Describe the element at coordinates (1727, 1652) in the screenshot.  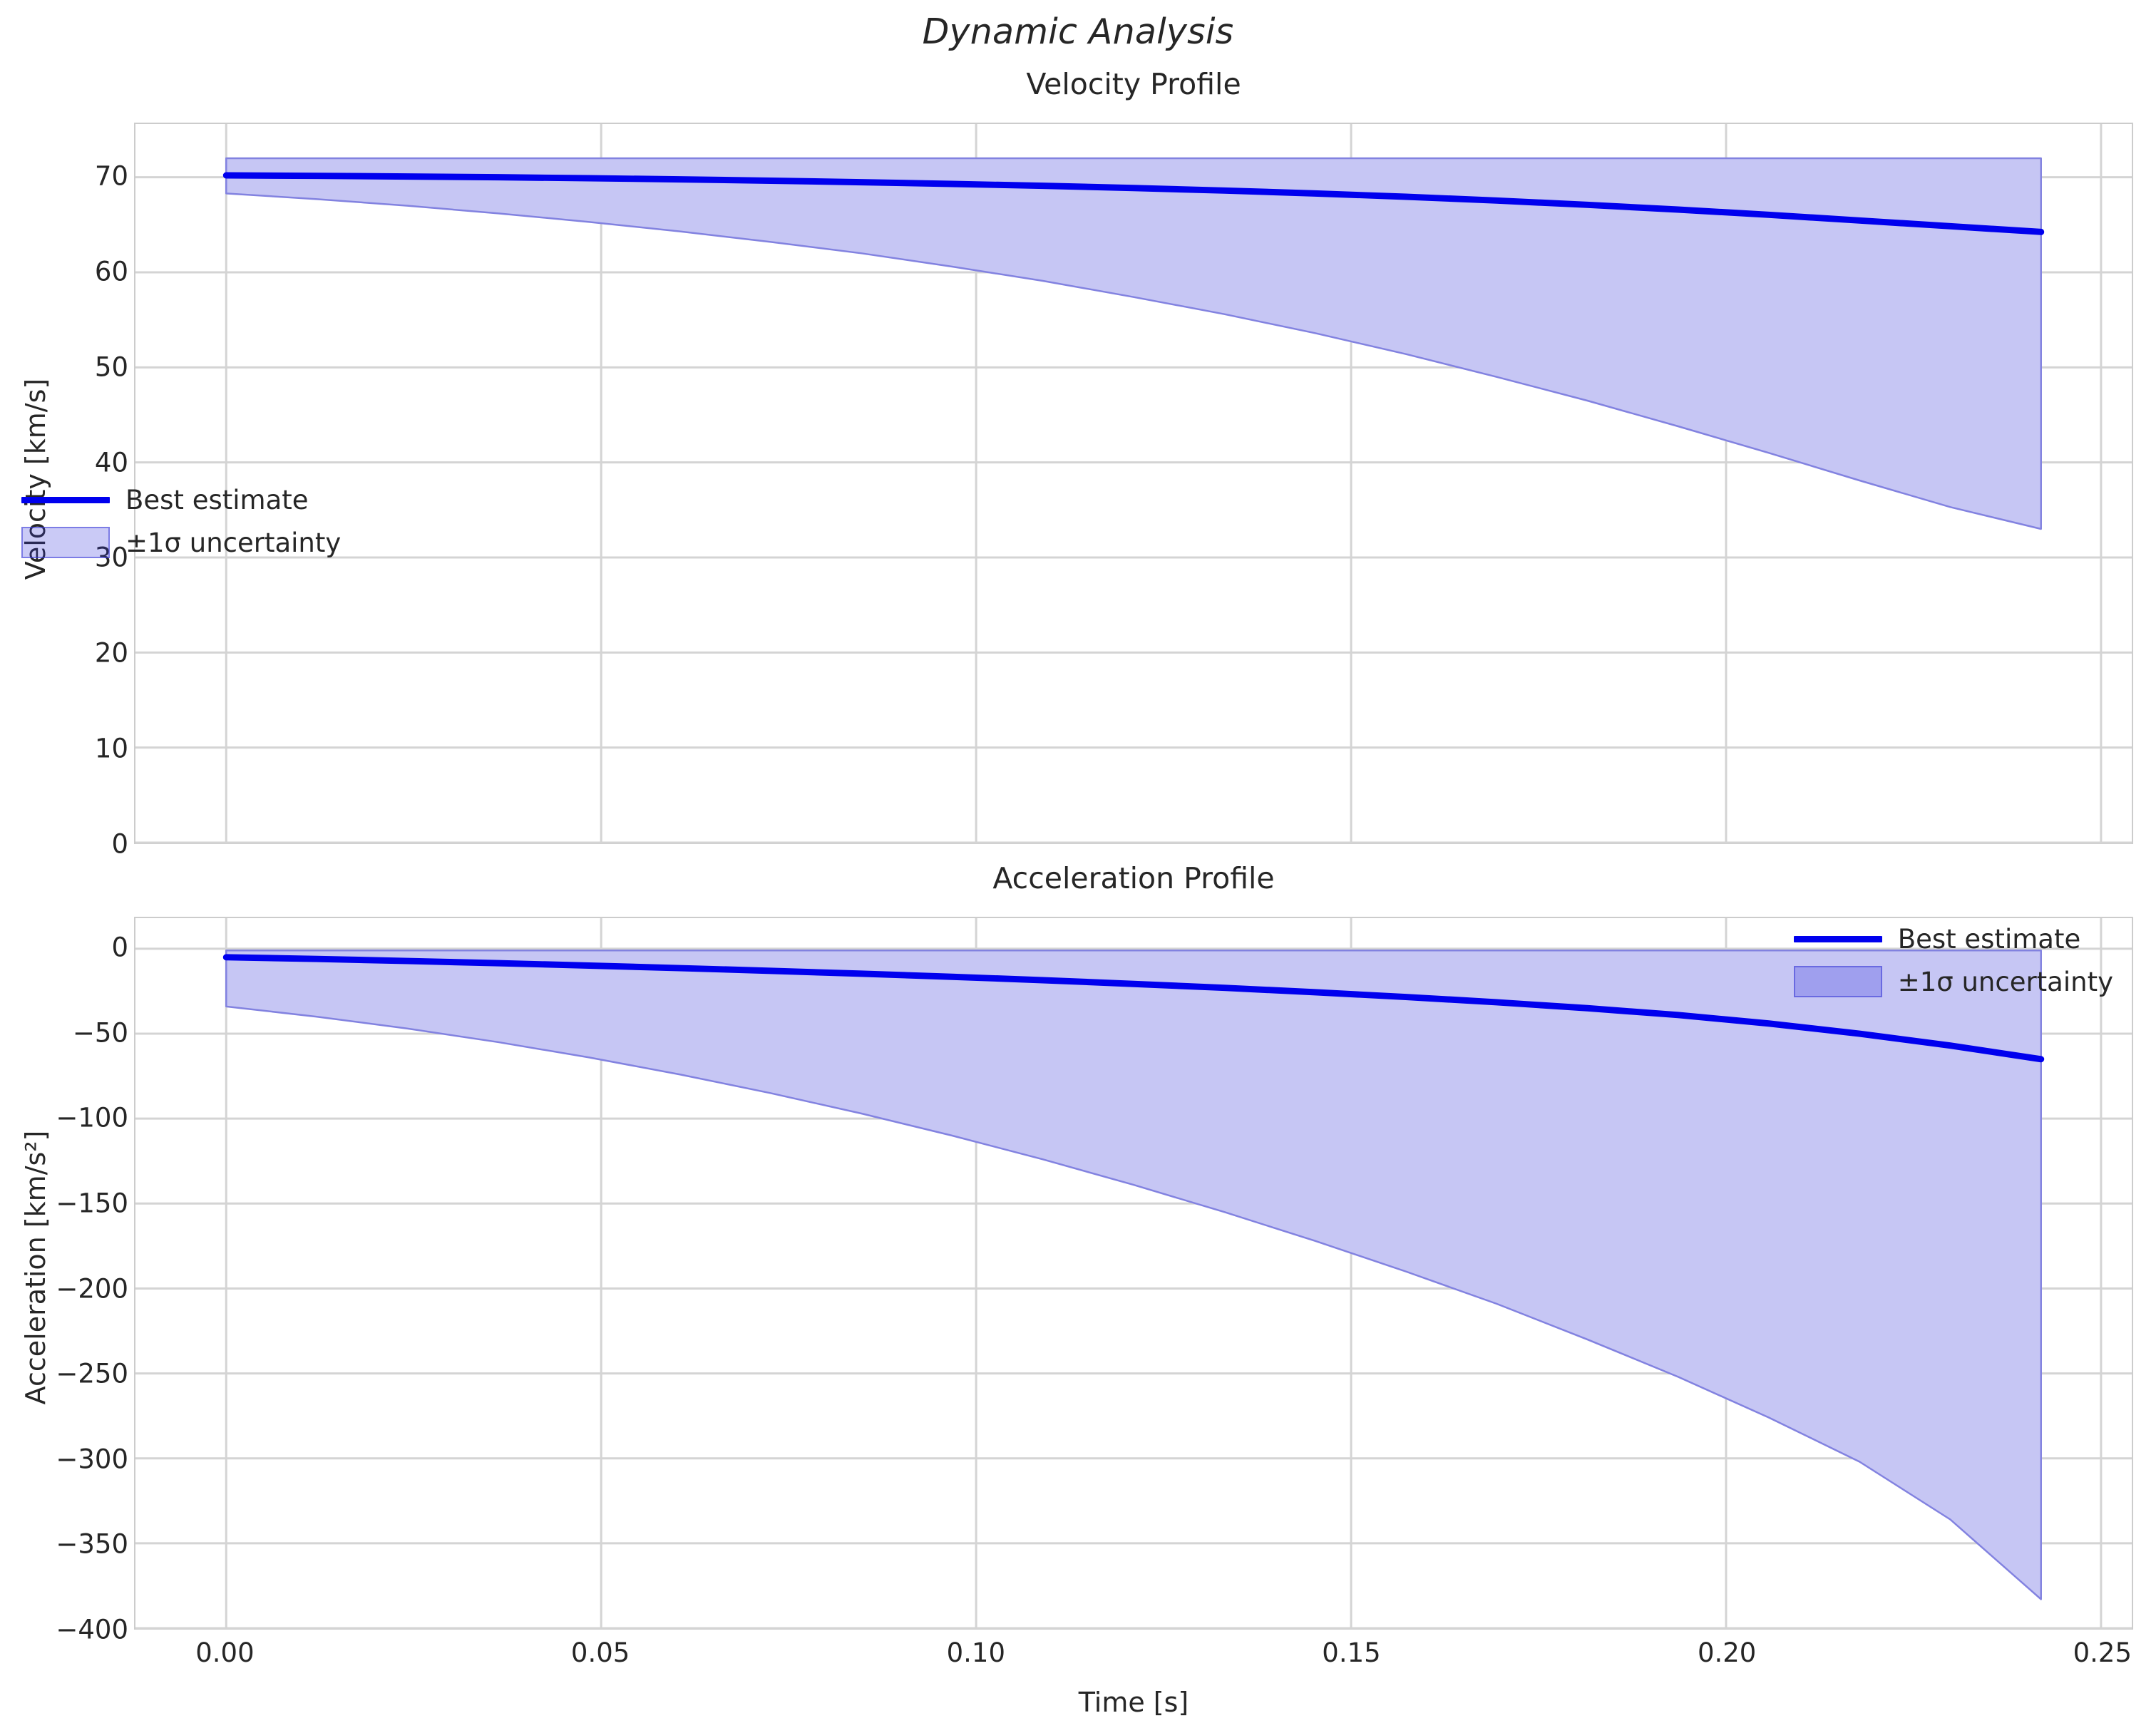
I see `xtick-label: 0.20` at that location.